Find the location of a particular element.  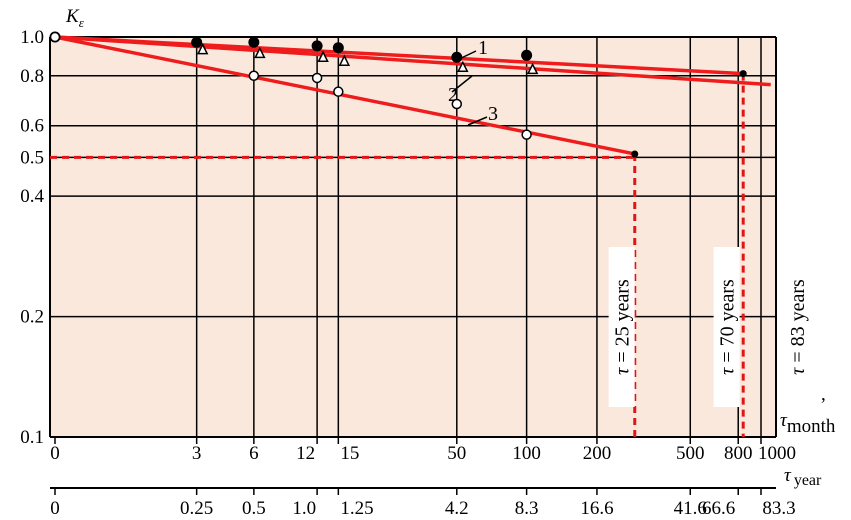

vertical-label: τ = 25 years is located at coordinates (623, 327).